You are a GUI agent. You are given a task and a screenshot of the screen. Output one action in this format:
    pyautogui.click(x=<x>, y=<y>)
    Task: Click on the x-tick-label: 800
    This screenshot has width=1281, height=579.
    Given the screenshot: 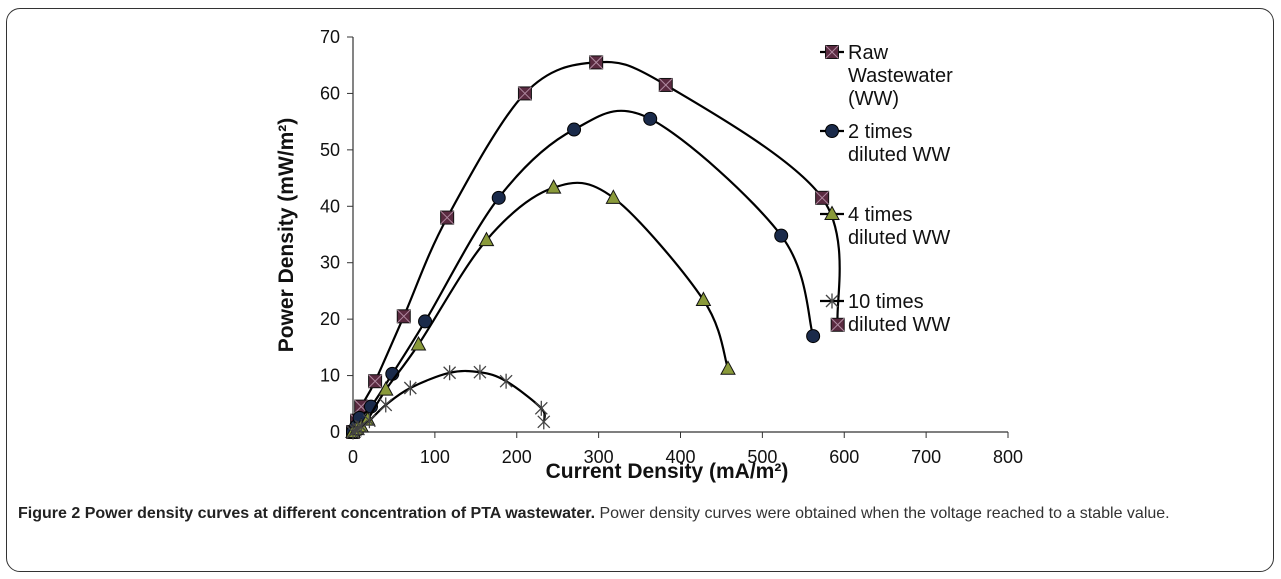 What is the action you would take?
    pyautogui.click(x=1008, y=457)
    